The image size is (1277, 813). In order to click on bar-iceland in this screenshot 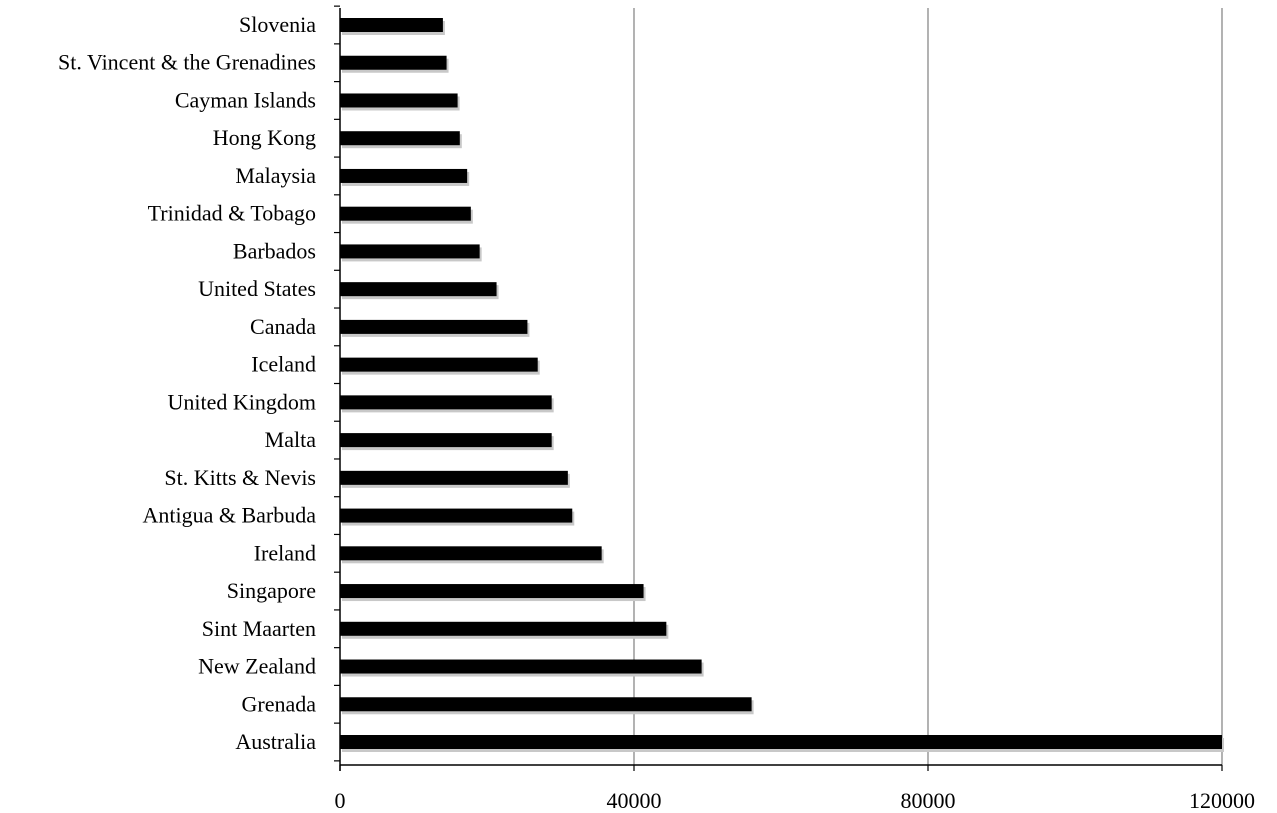, I will do `click(439, 364)`.